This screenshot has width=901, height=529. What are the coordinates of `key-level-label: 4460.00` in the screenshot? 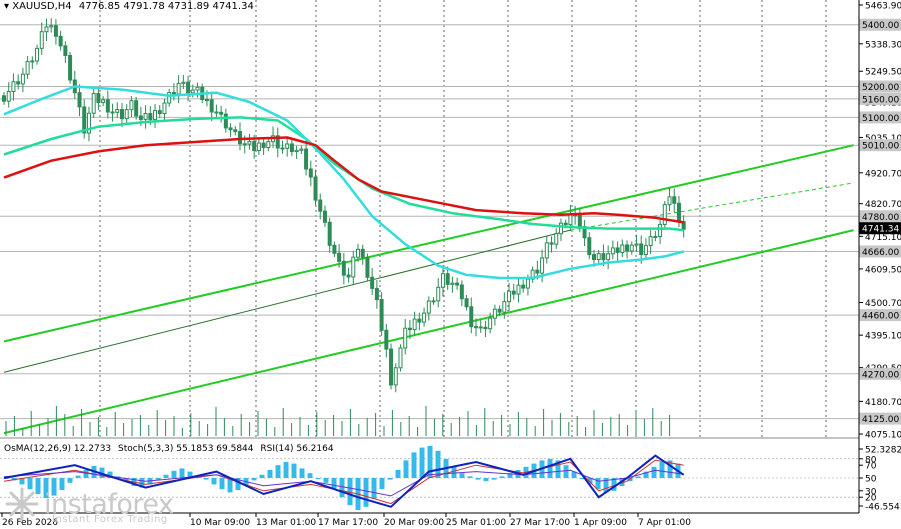 It's located at (880, 317).